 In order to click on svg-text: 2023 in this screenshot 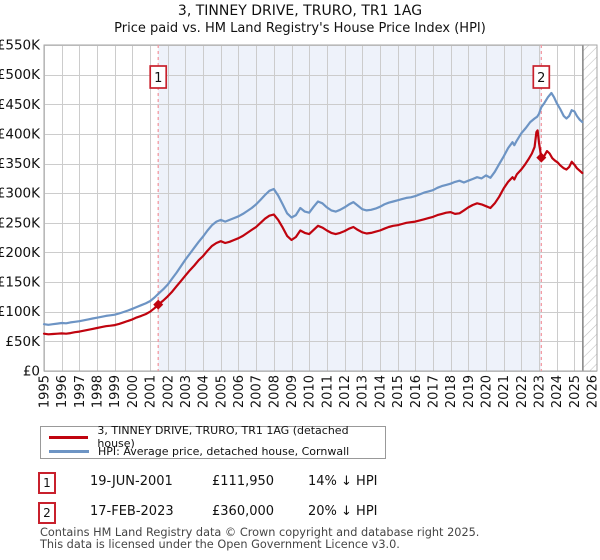, I will do `click(540, 391)`.